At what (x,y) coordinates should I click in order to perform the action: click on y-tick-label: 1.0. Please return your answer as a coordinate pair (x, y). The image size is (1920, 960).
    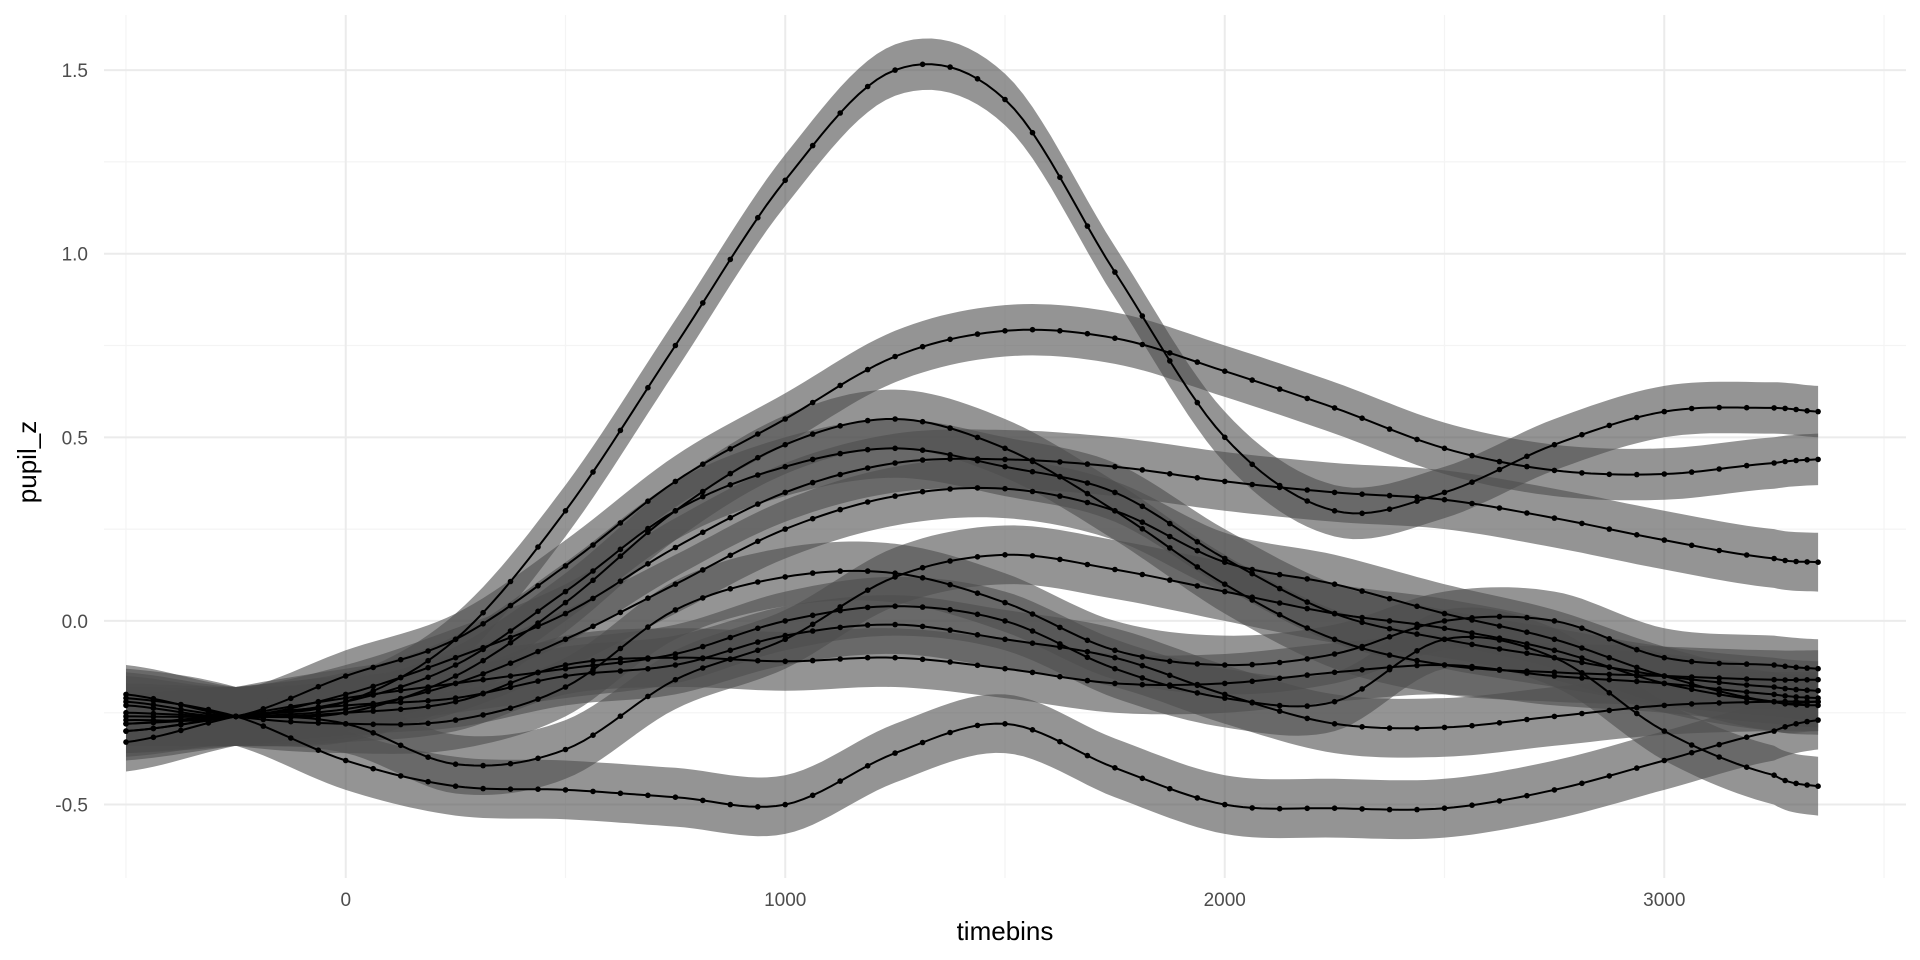
    Looking at the image, I should click on (75, 255).